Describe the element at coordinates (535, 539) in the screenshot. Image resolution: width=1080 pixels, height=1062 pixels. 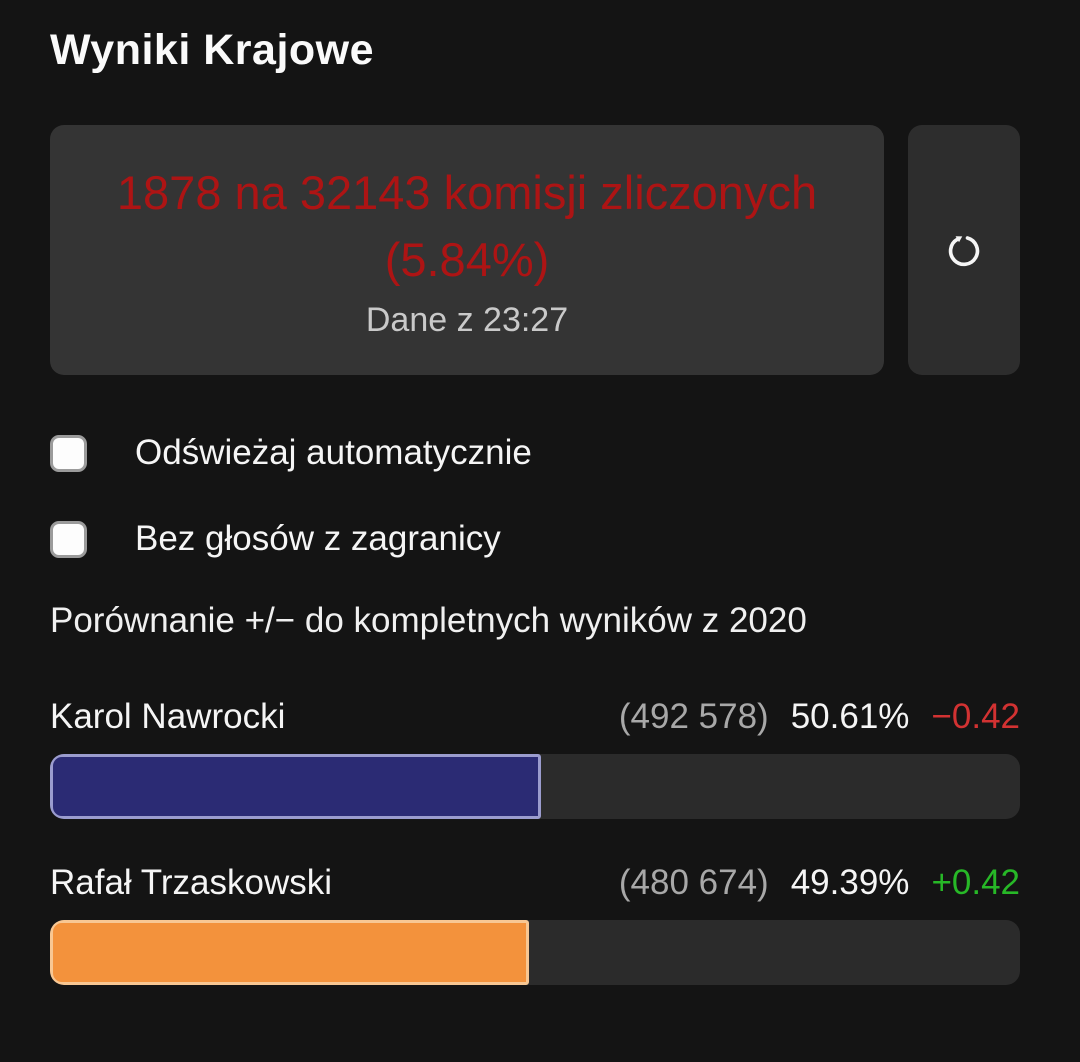
I see `option-exclude-abroad: Bez głosów z zagranicy` at that location.